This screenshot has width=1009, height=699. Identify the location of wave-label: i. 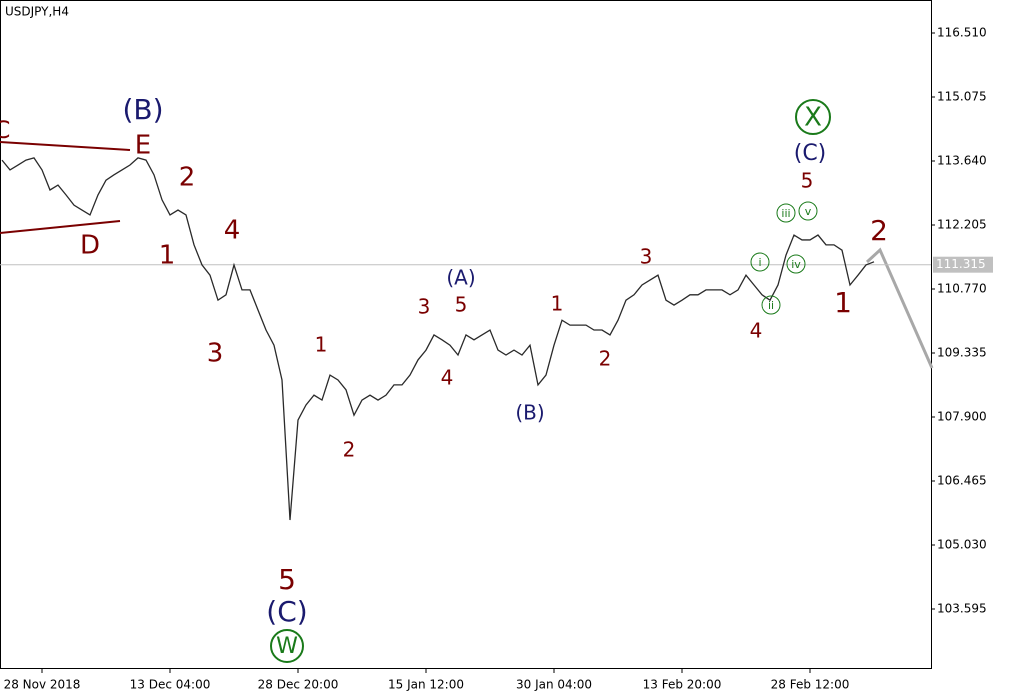
(759, 262).